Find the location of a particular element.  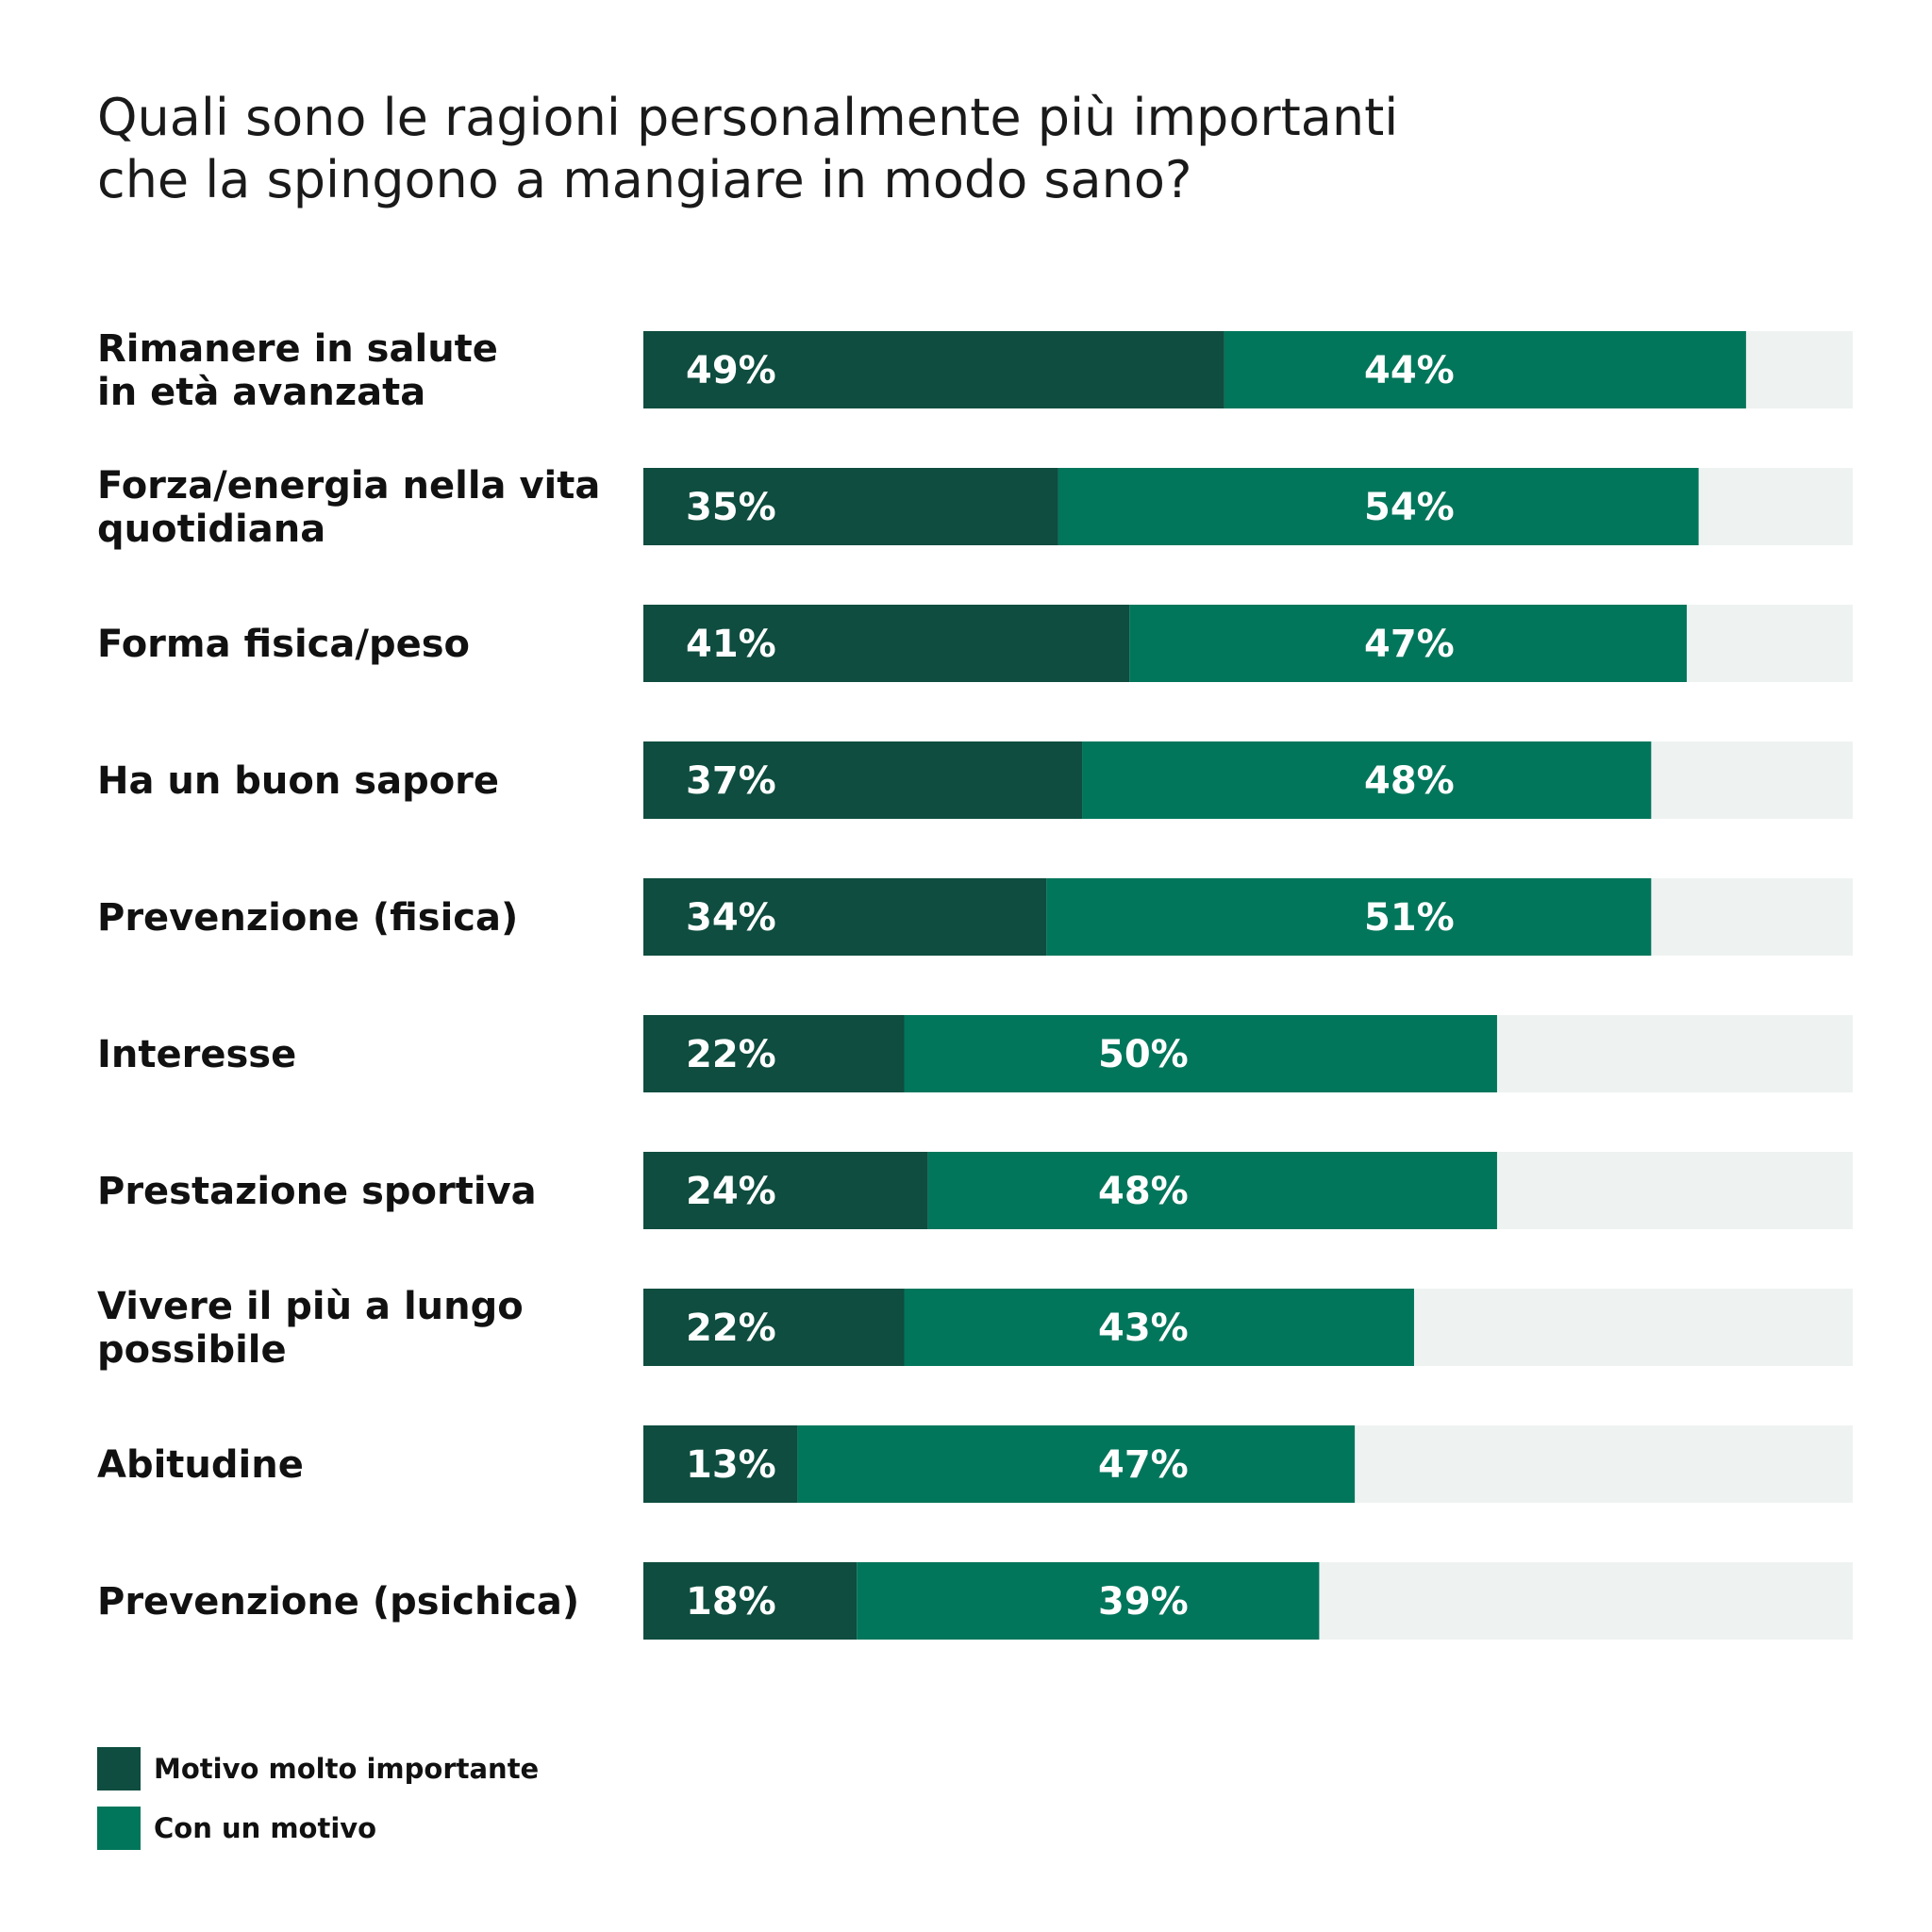

legend-label-molto-importante: Motivo molto importante is located at coordinates (347, 1769).